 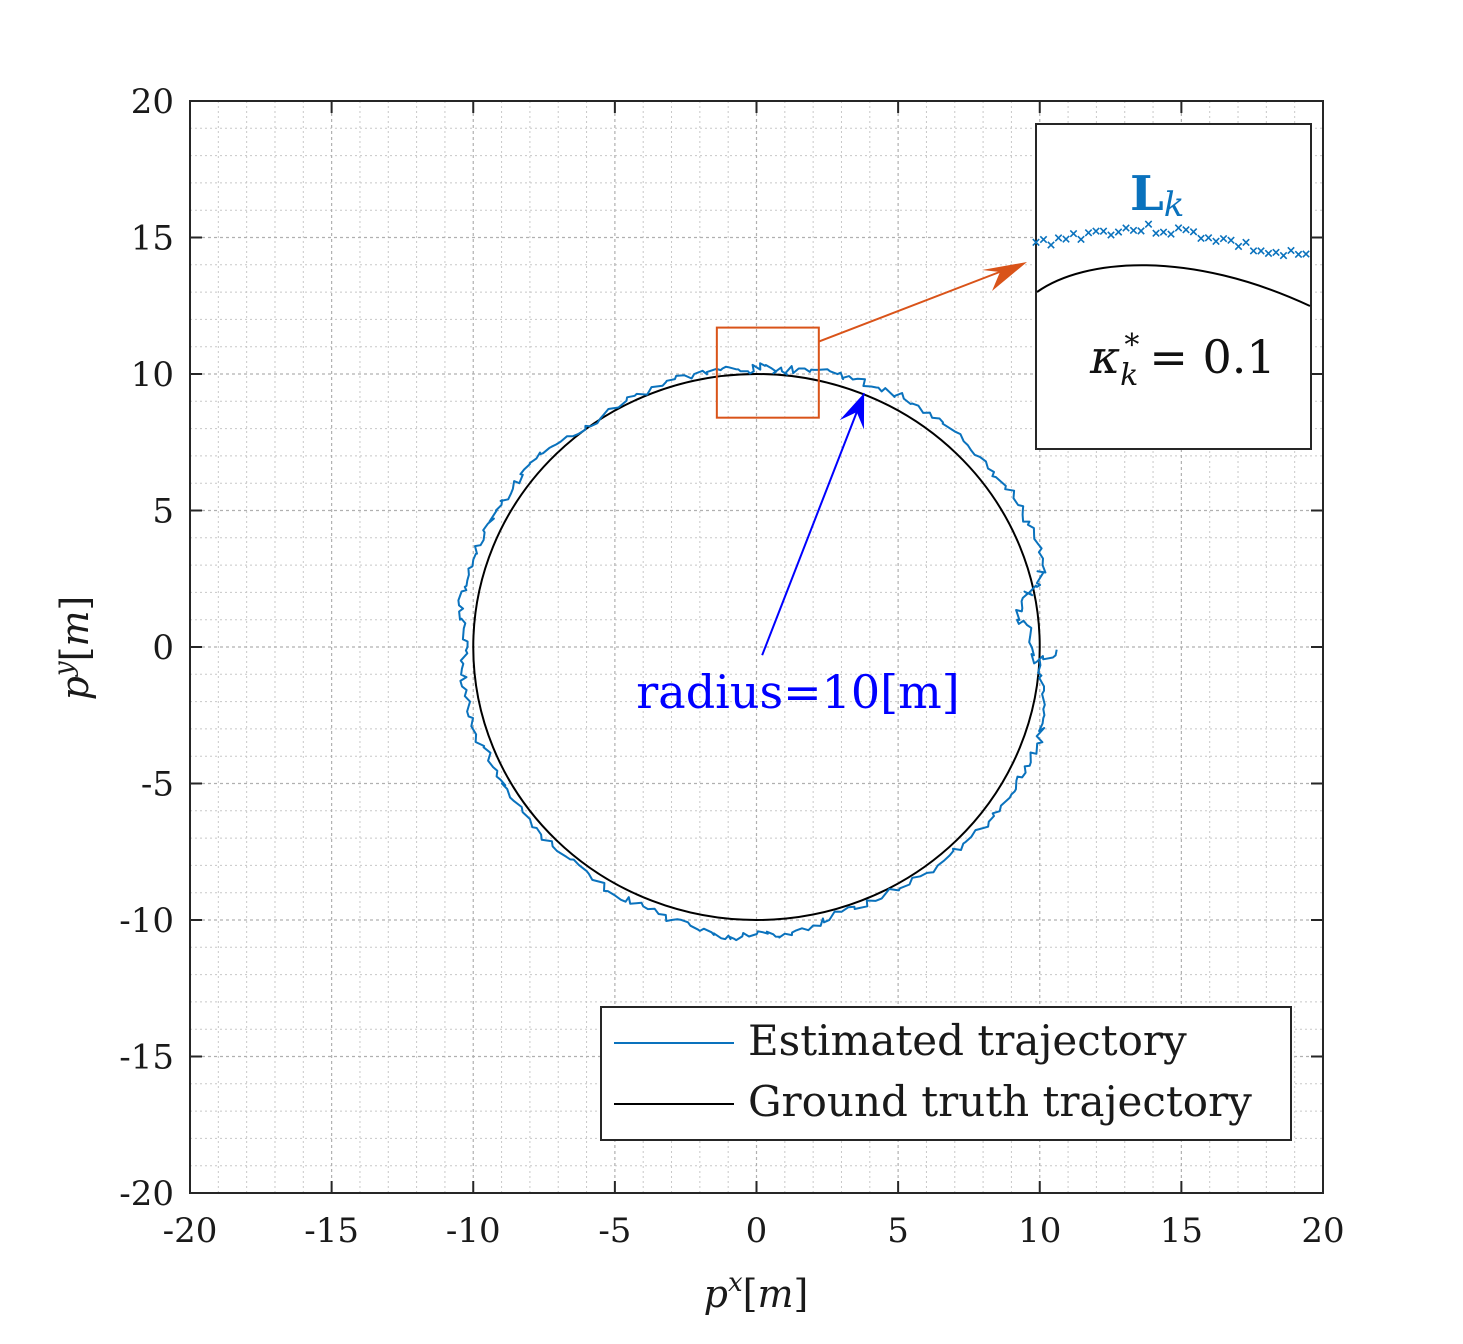 I want to click on y-tick-label: -5, so click(x=157, y=785).